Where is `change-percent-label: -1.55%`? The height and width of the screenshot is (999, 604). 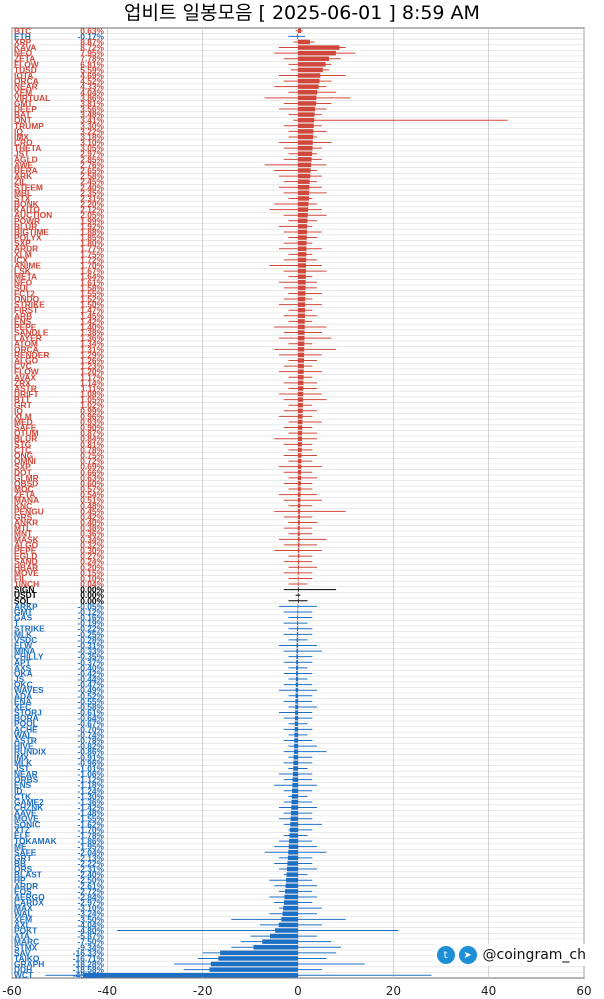 change-percent-label: -1.55% is located at coordinates (90, 819).